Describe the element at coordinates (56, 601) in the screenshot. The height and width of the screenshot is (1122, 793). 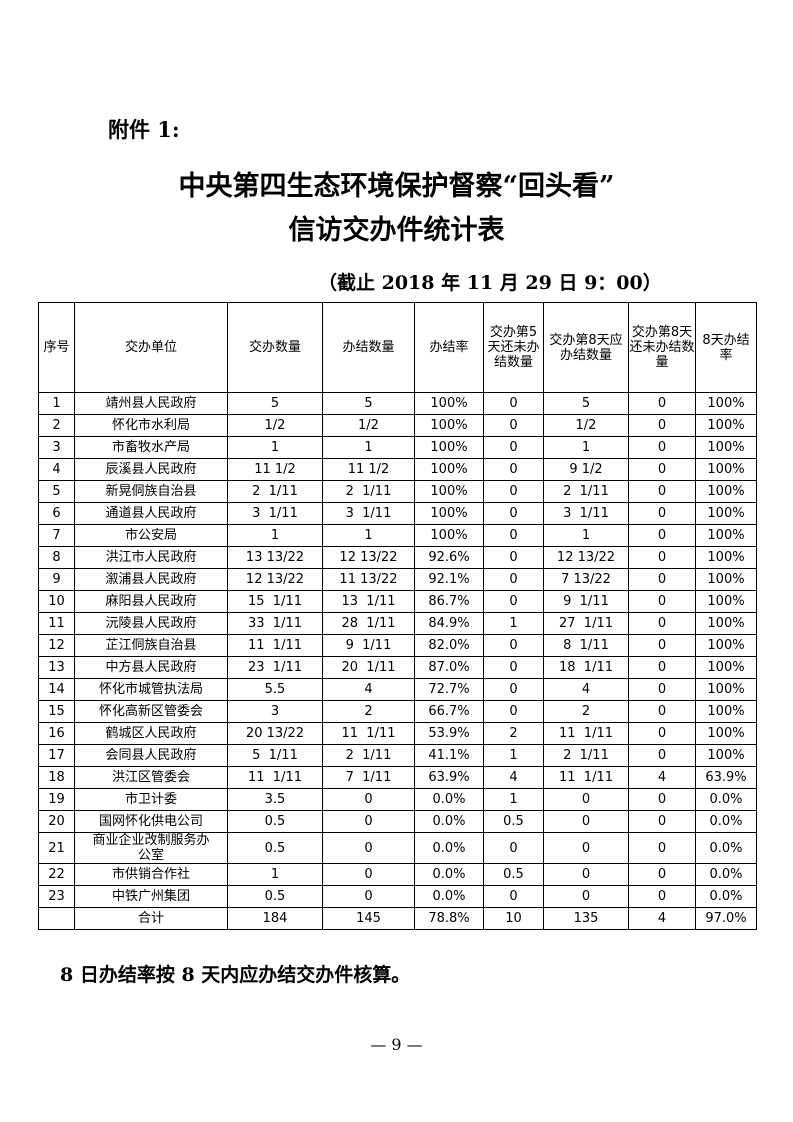
I see `table-cell: 10` at that location.